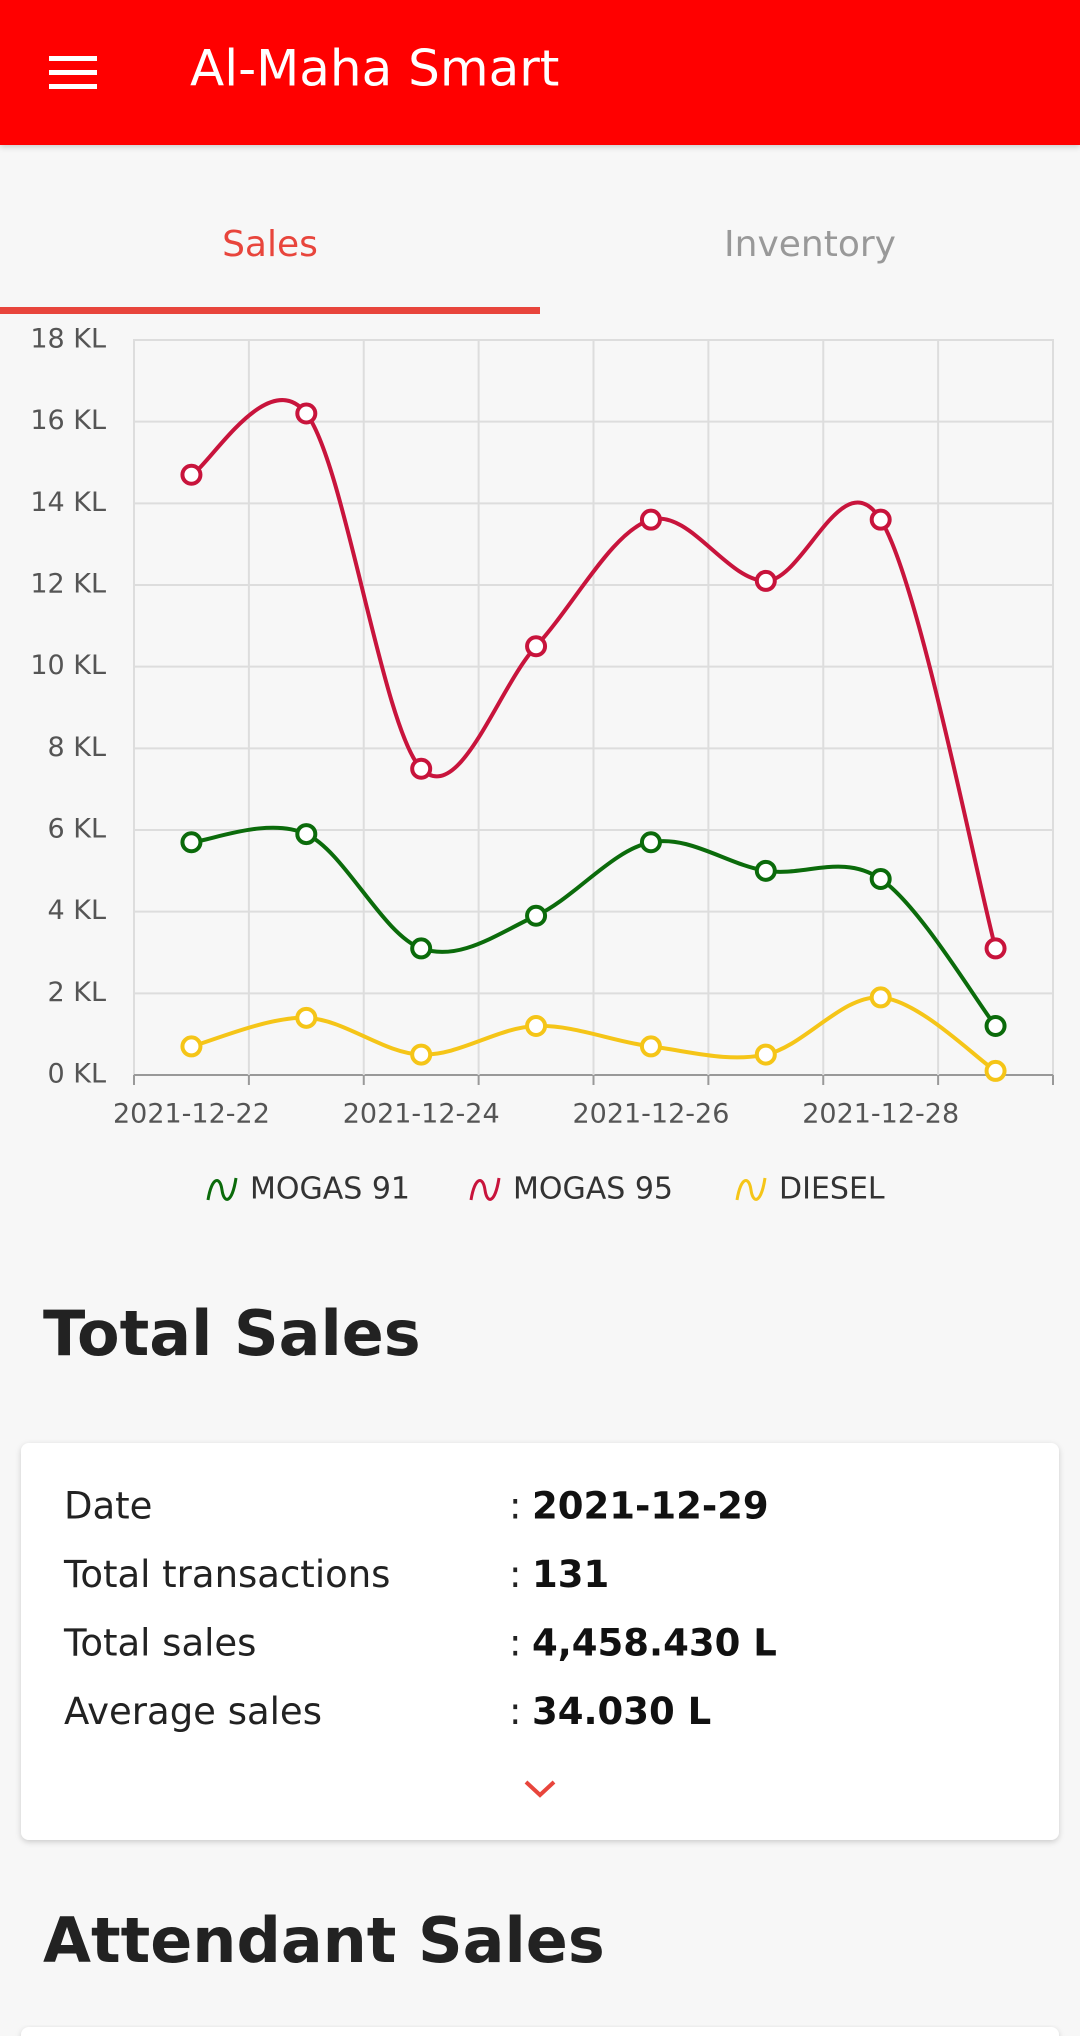 This screenshot has height=2036, width=1080. I want to click on section-heading: Total Sales, so click(232, 1333).